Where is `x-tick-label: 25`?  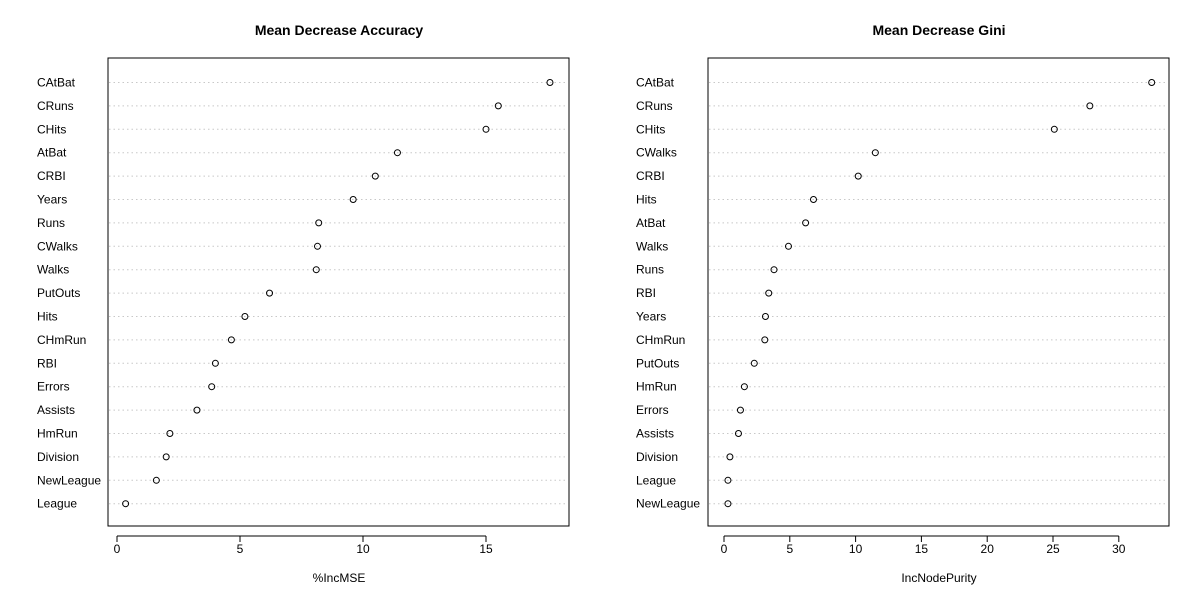 x-tick-label: 25 is located at coordinates (1053, 549).